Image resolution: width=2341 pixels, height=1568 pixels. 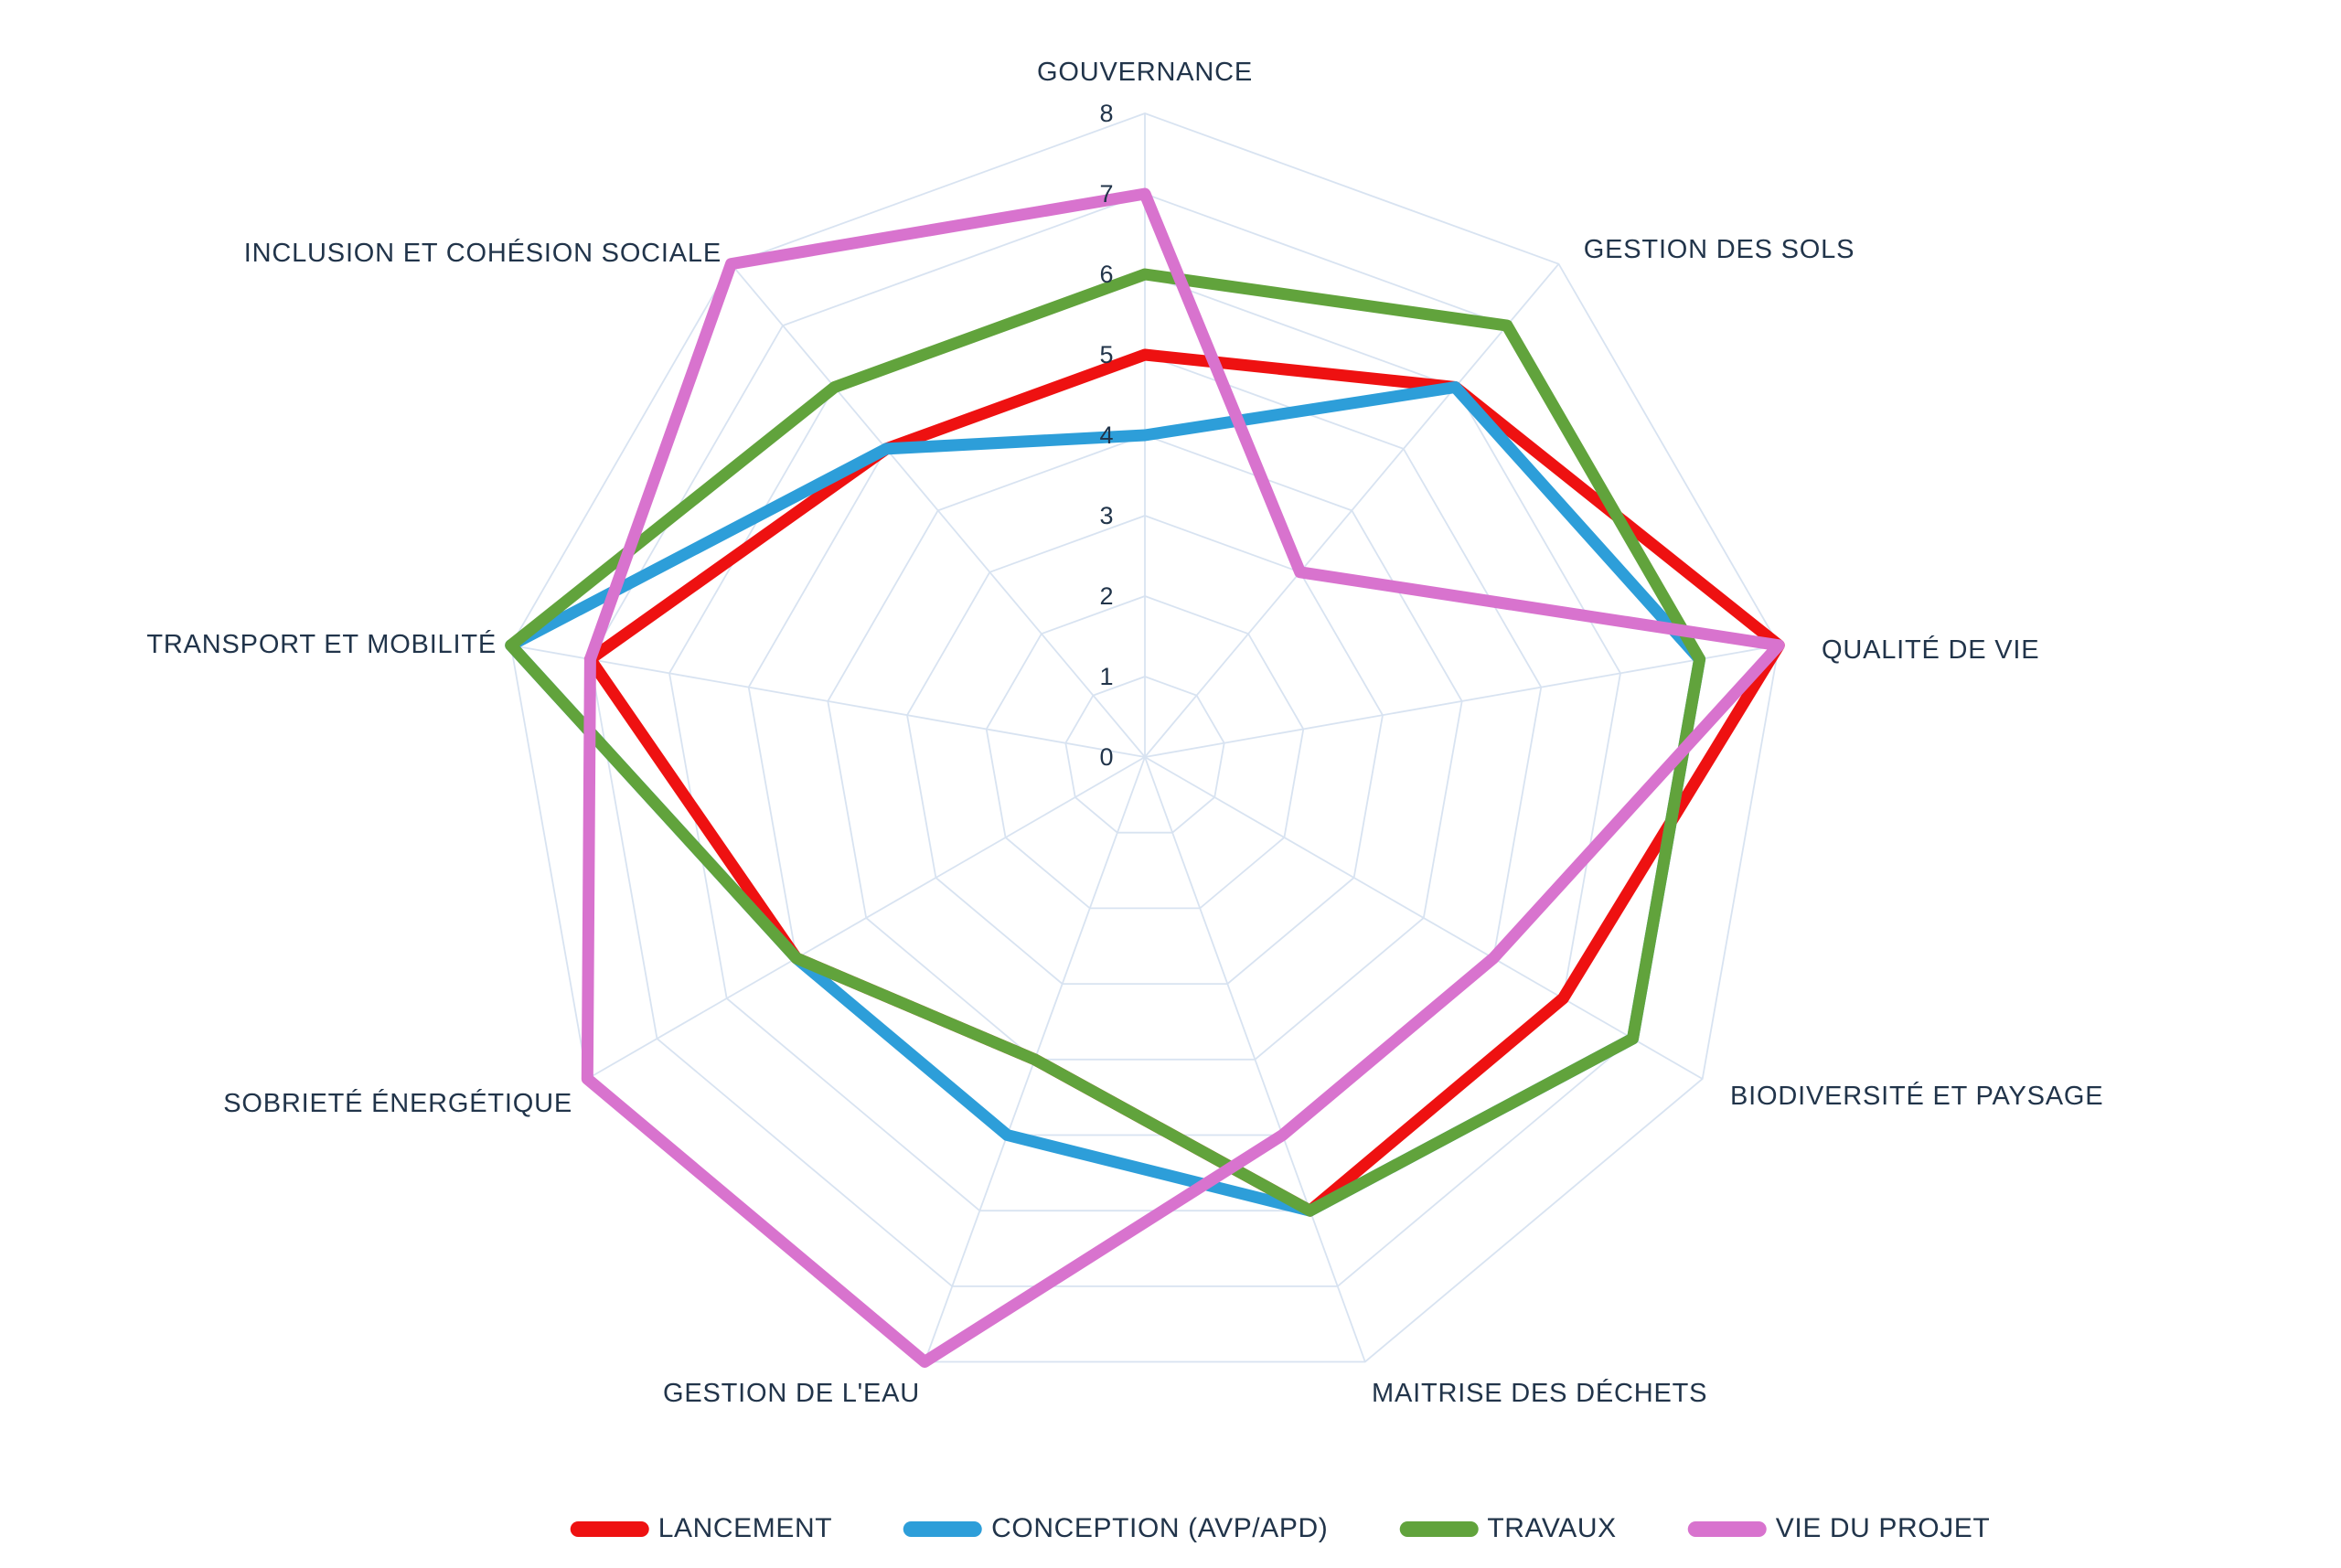 I want to click on legend-item-conception-avp-apd-: CONCEPTION (AVP/APD), so click(x=1115, y=1528).